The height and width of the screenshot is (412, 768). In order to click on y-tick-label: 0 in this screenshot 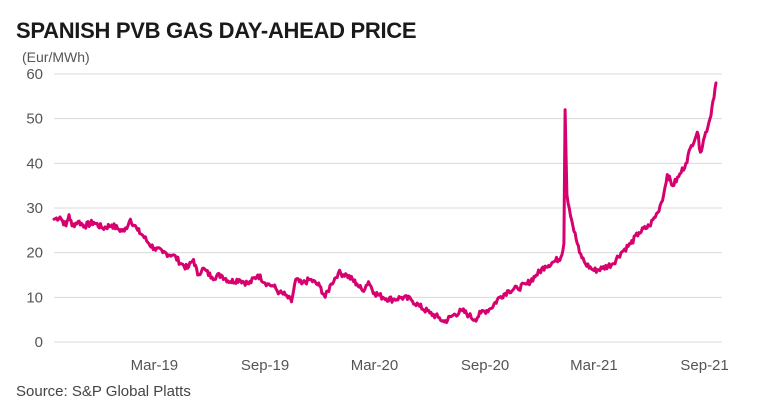, I will do `click(39, 342)`.